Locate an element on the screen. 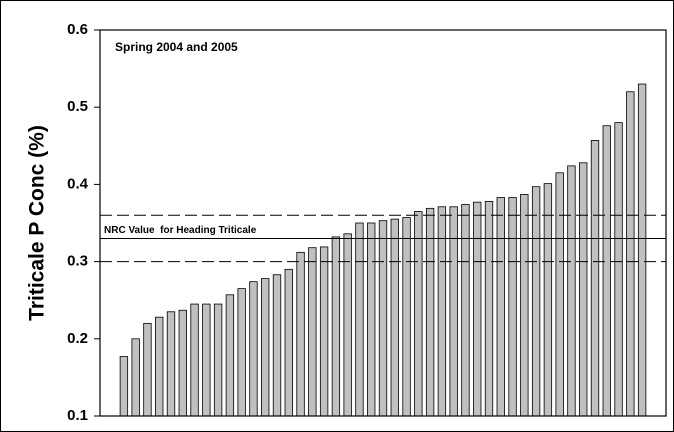 The width and height of the screenshot is (674, 432). y-tick-label: 0.5 is located at coordinates (77, 106).